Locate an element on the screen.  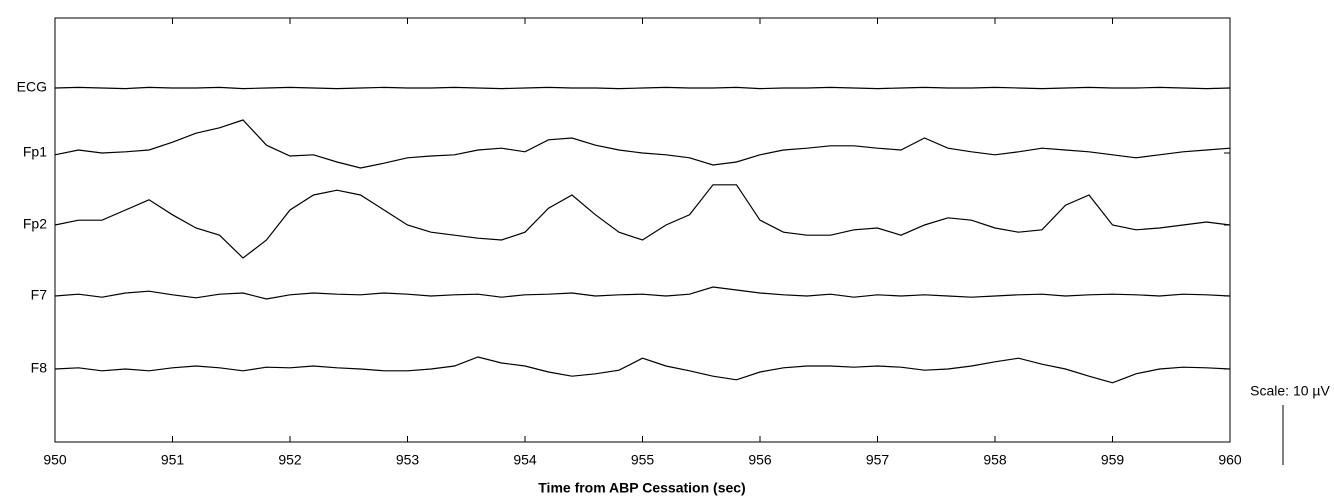
x-tick-label: 951 is located at coordinates (173, 460).